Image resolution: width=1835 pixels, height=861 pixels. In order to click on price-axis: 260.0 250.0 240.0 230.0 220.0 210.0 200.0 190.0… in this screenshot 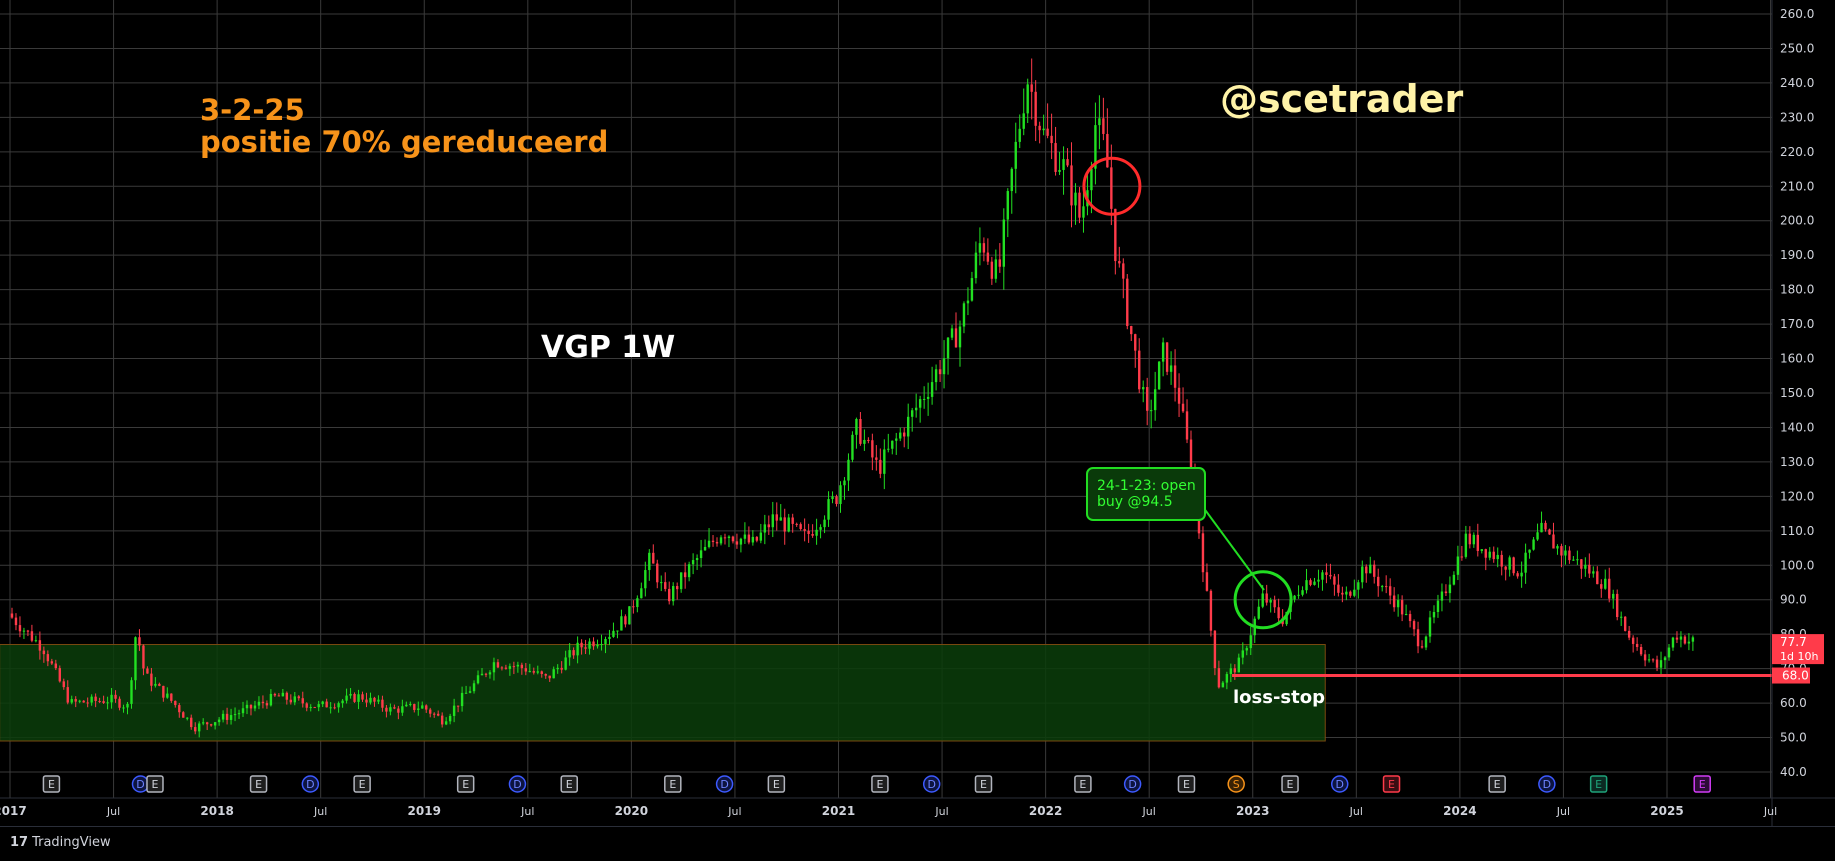, I will do `click(1797, 393)`.